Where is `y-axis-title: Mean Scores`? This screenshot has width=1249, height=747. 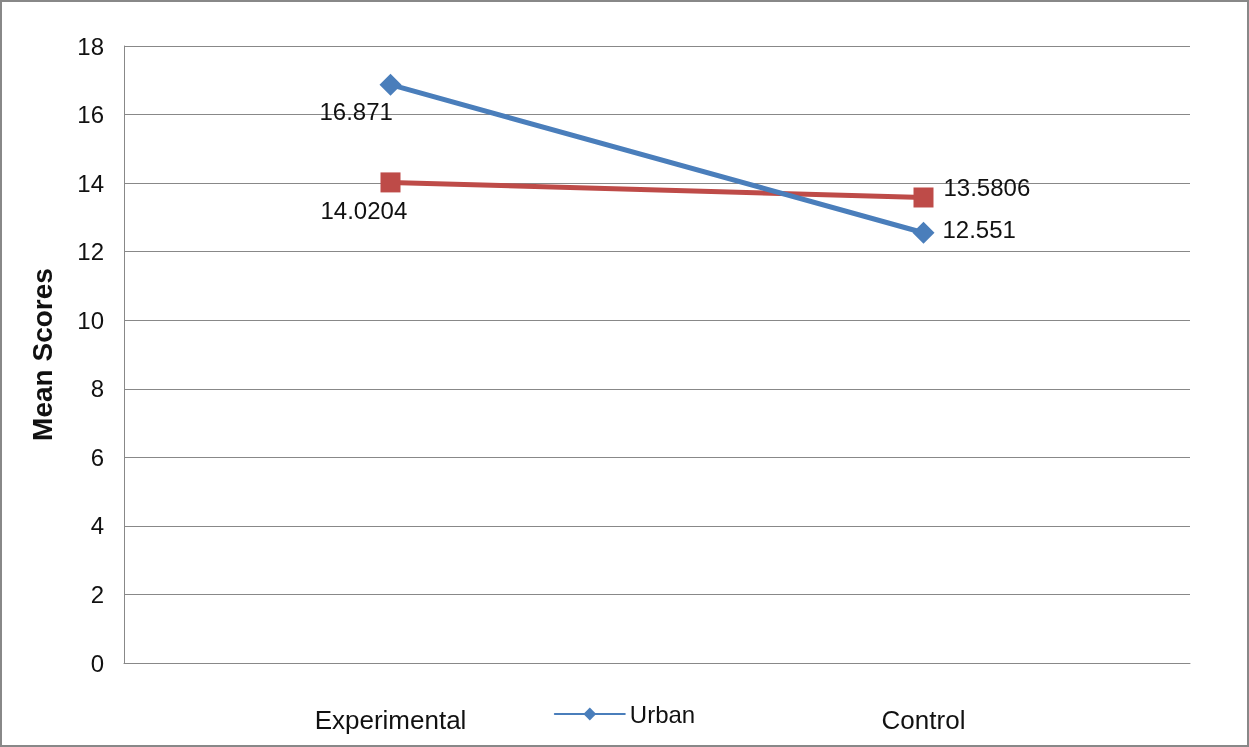 y-axis-title: Mean Scores is located at coordinates (42, 354).